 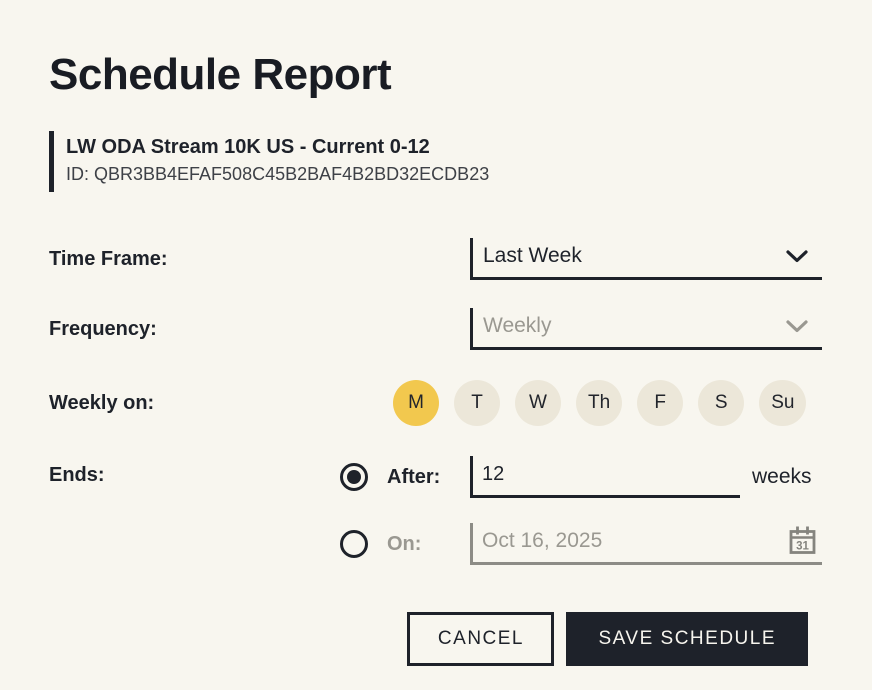 I want to click on weekly-on-row: Weekly on: M T W Th F S Su, so click(x=435, y=403).